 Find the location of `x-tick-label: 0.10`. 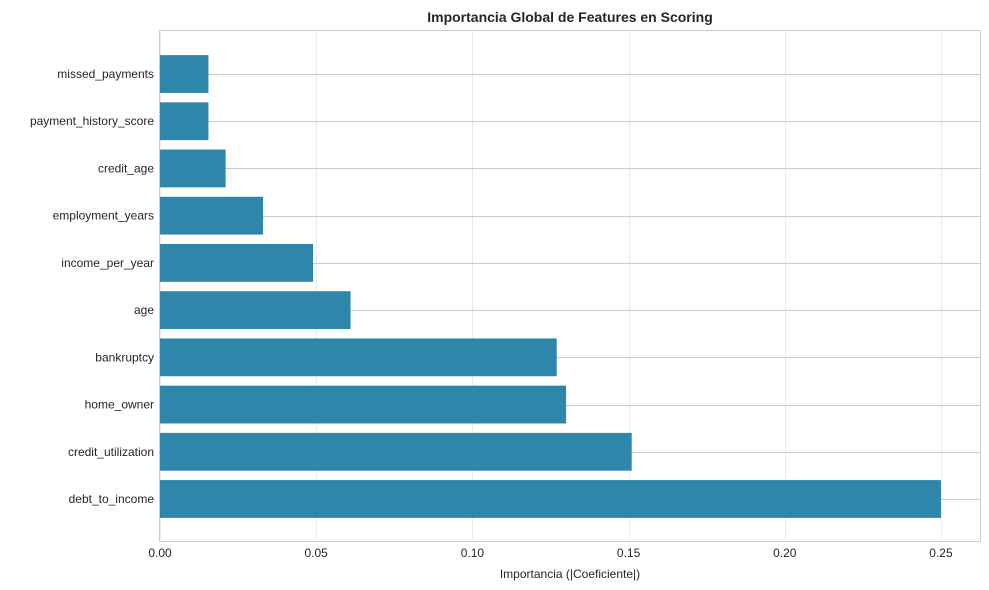

x-tick-label: 0.10 is located at coordinates (473, 553).